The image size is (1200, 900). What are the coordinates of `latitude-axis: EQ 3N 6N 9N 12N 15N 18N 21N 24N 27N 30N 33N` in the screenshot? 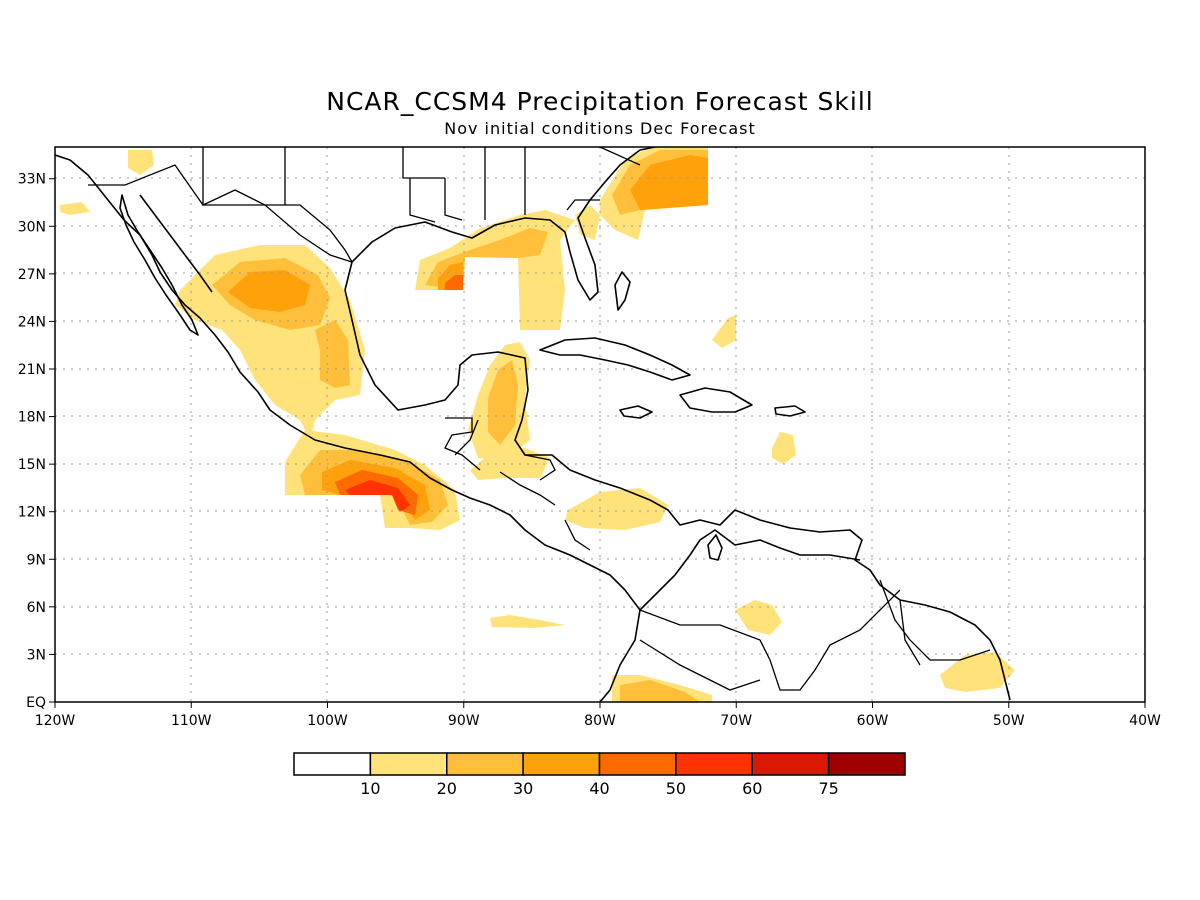 It's located at (36, 441).